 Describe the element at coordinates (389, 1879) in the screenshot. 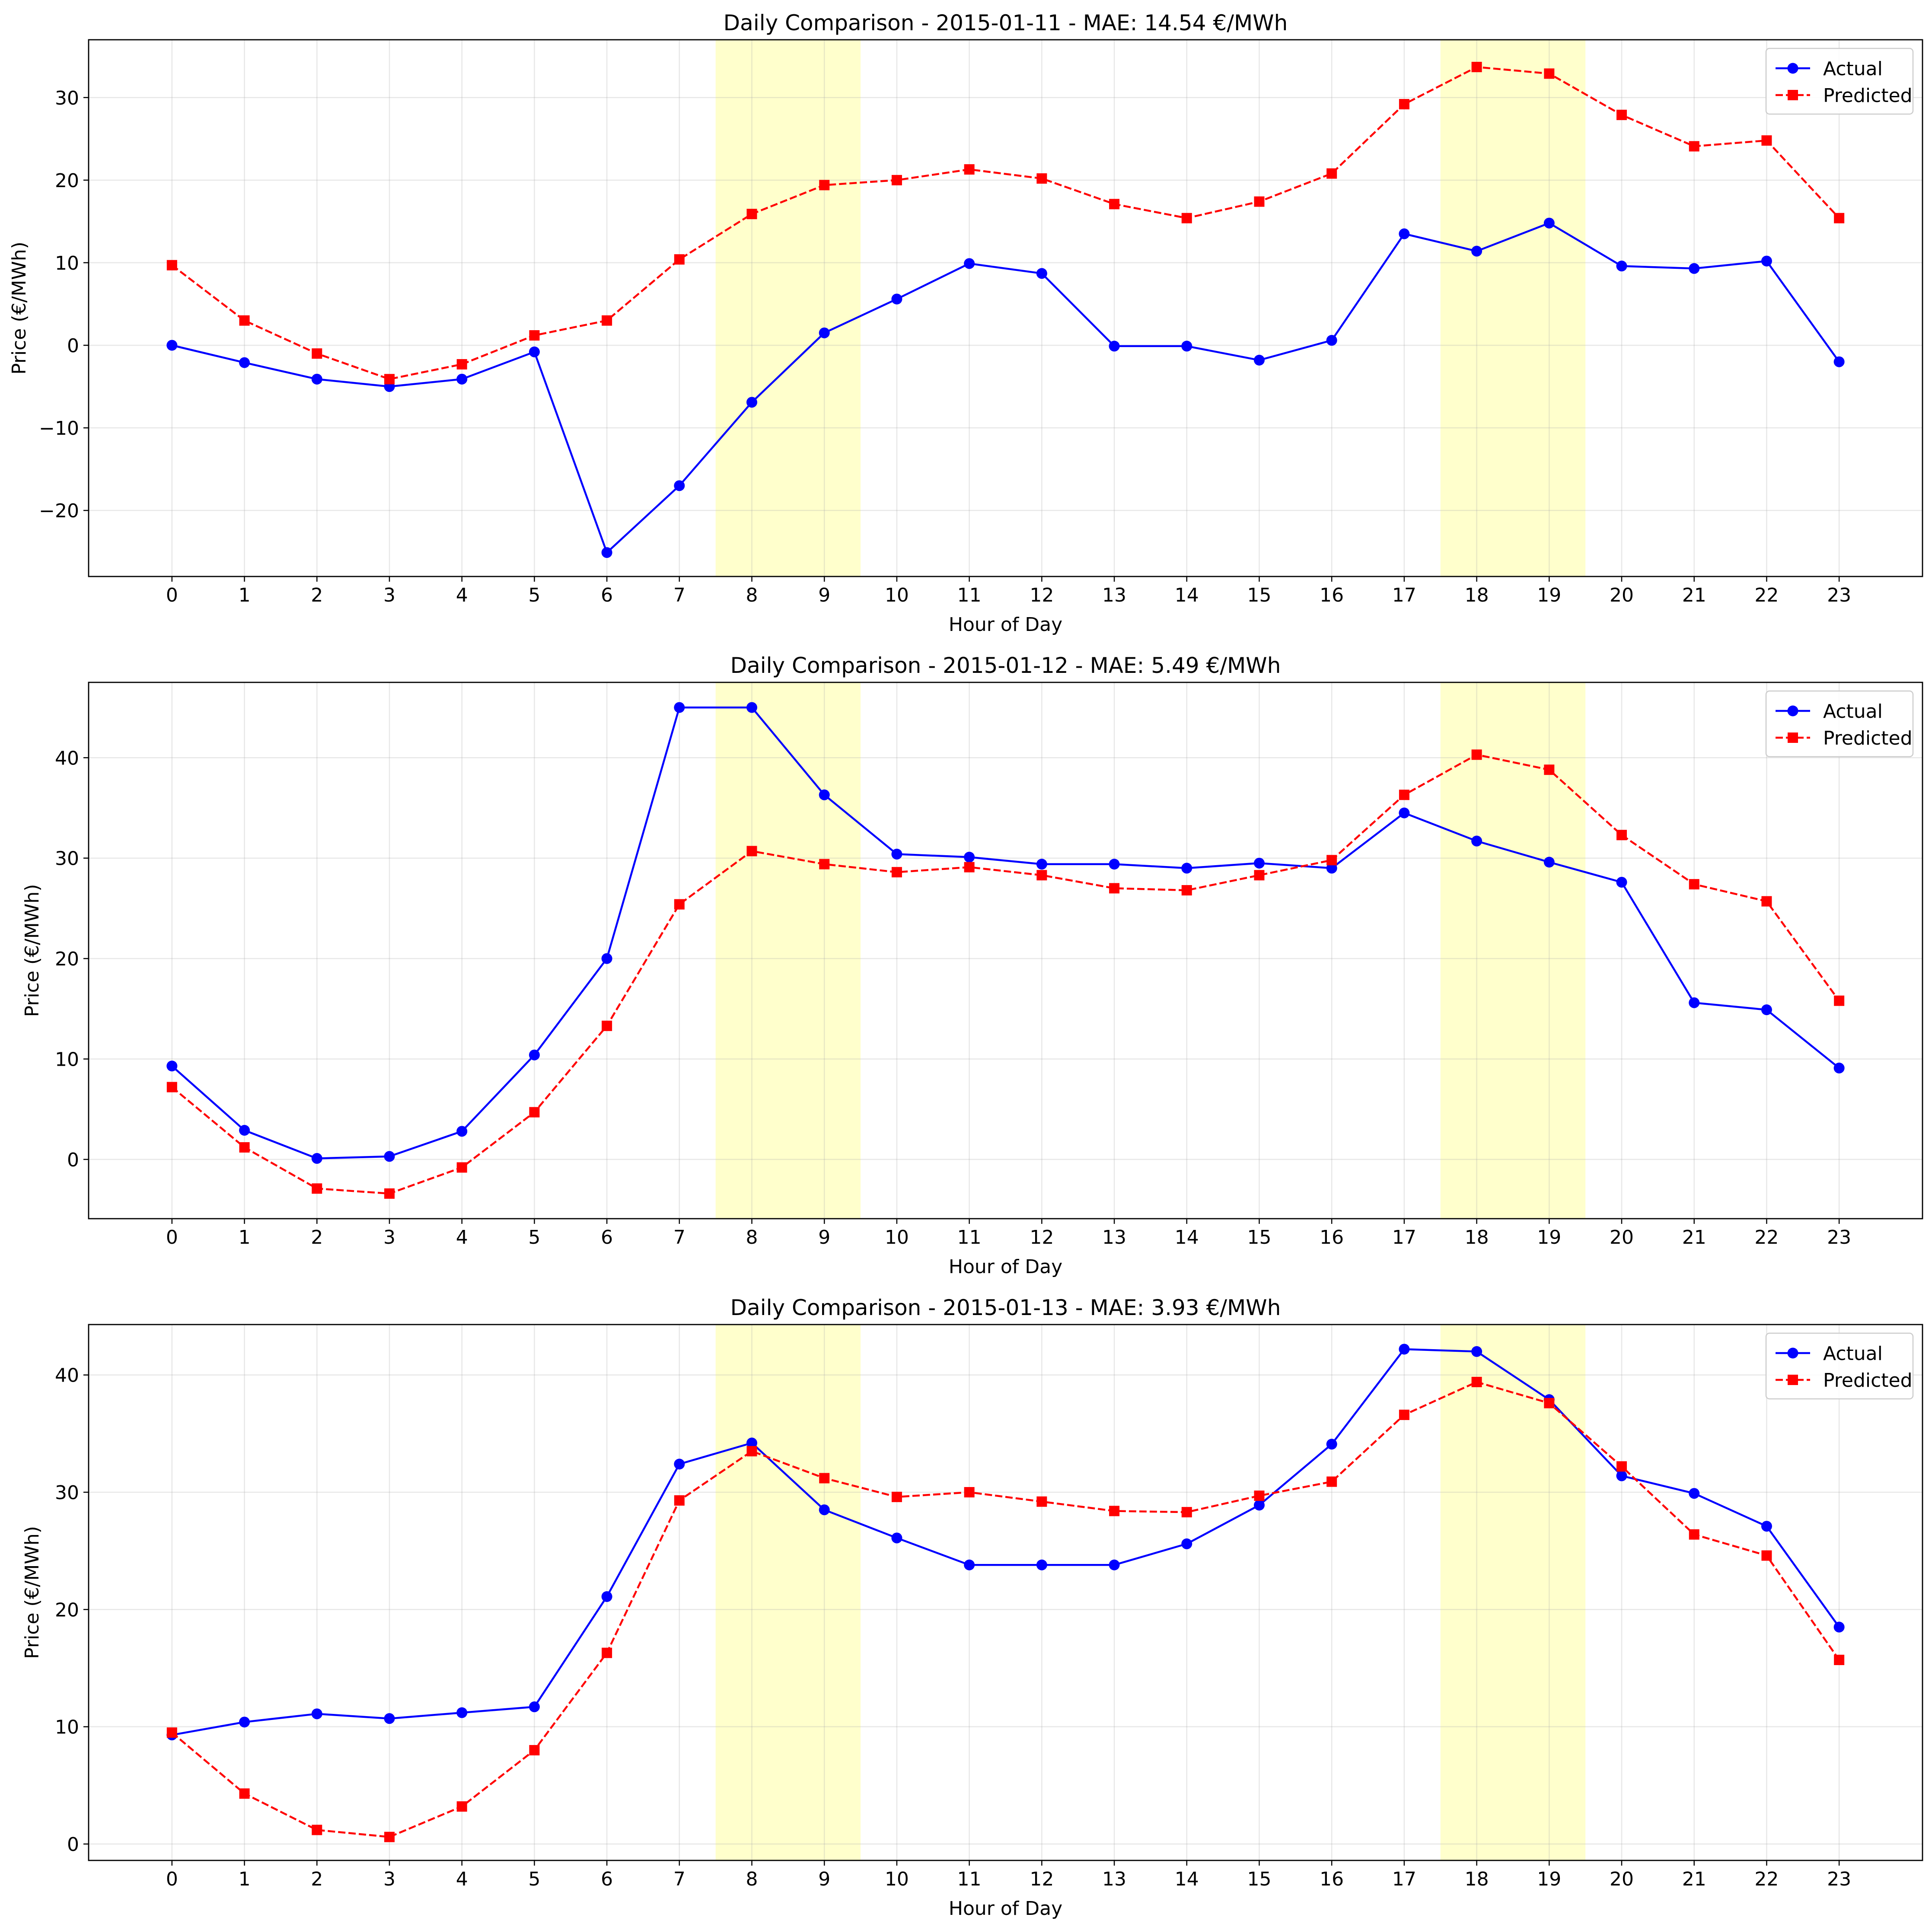

I see `x-tick-label: 3` at that location.